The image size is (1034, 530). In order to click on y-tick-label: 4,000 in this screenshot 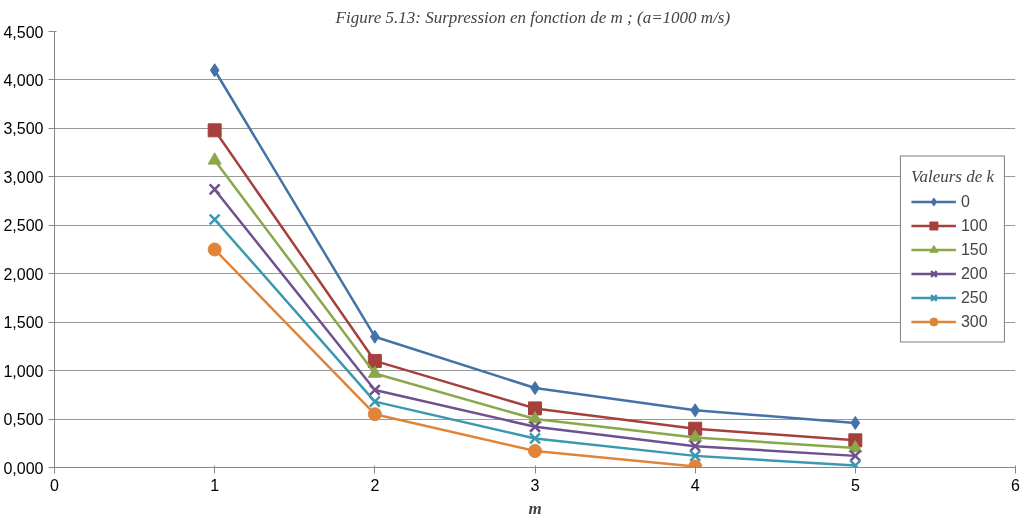, I will do `click(23, 80)`.